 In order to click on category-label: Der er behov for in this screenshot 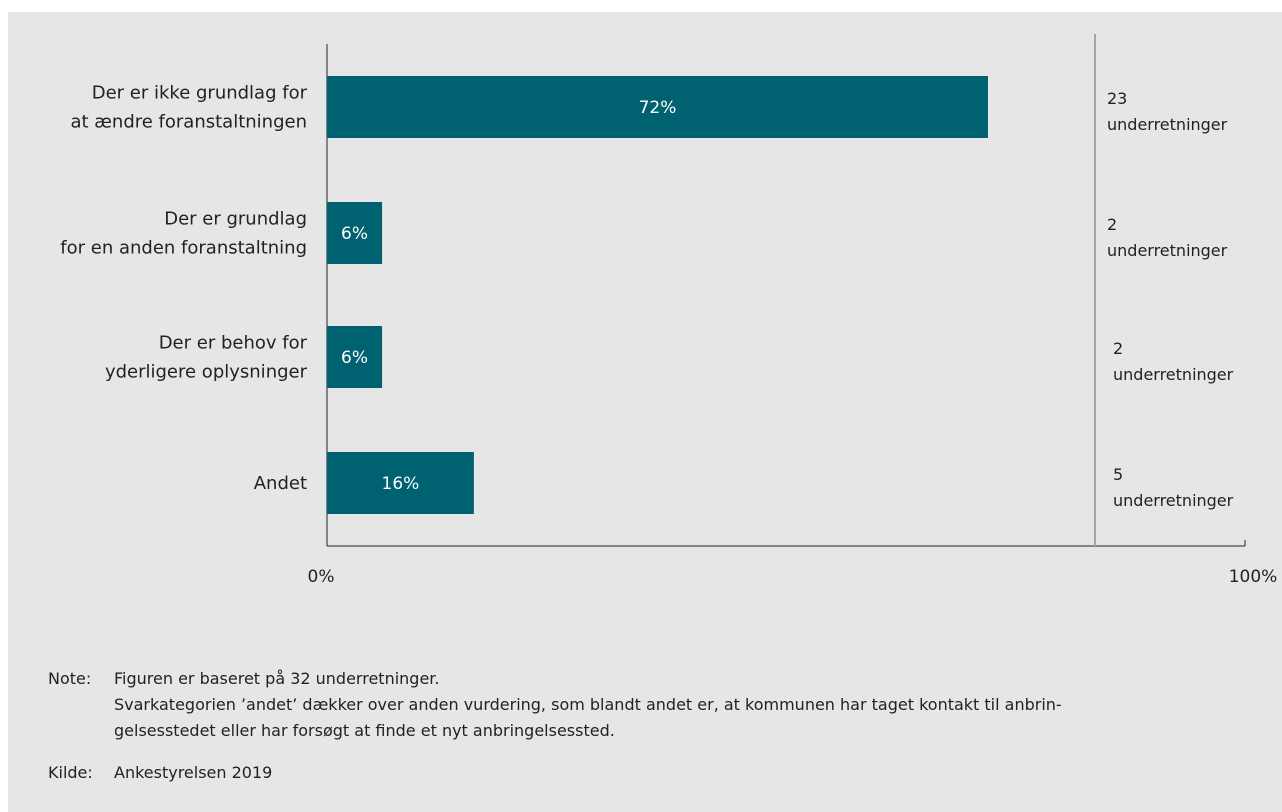, I will do `click(233, 343)`.